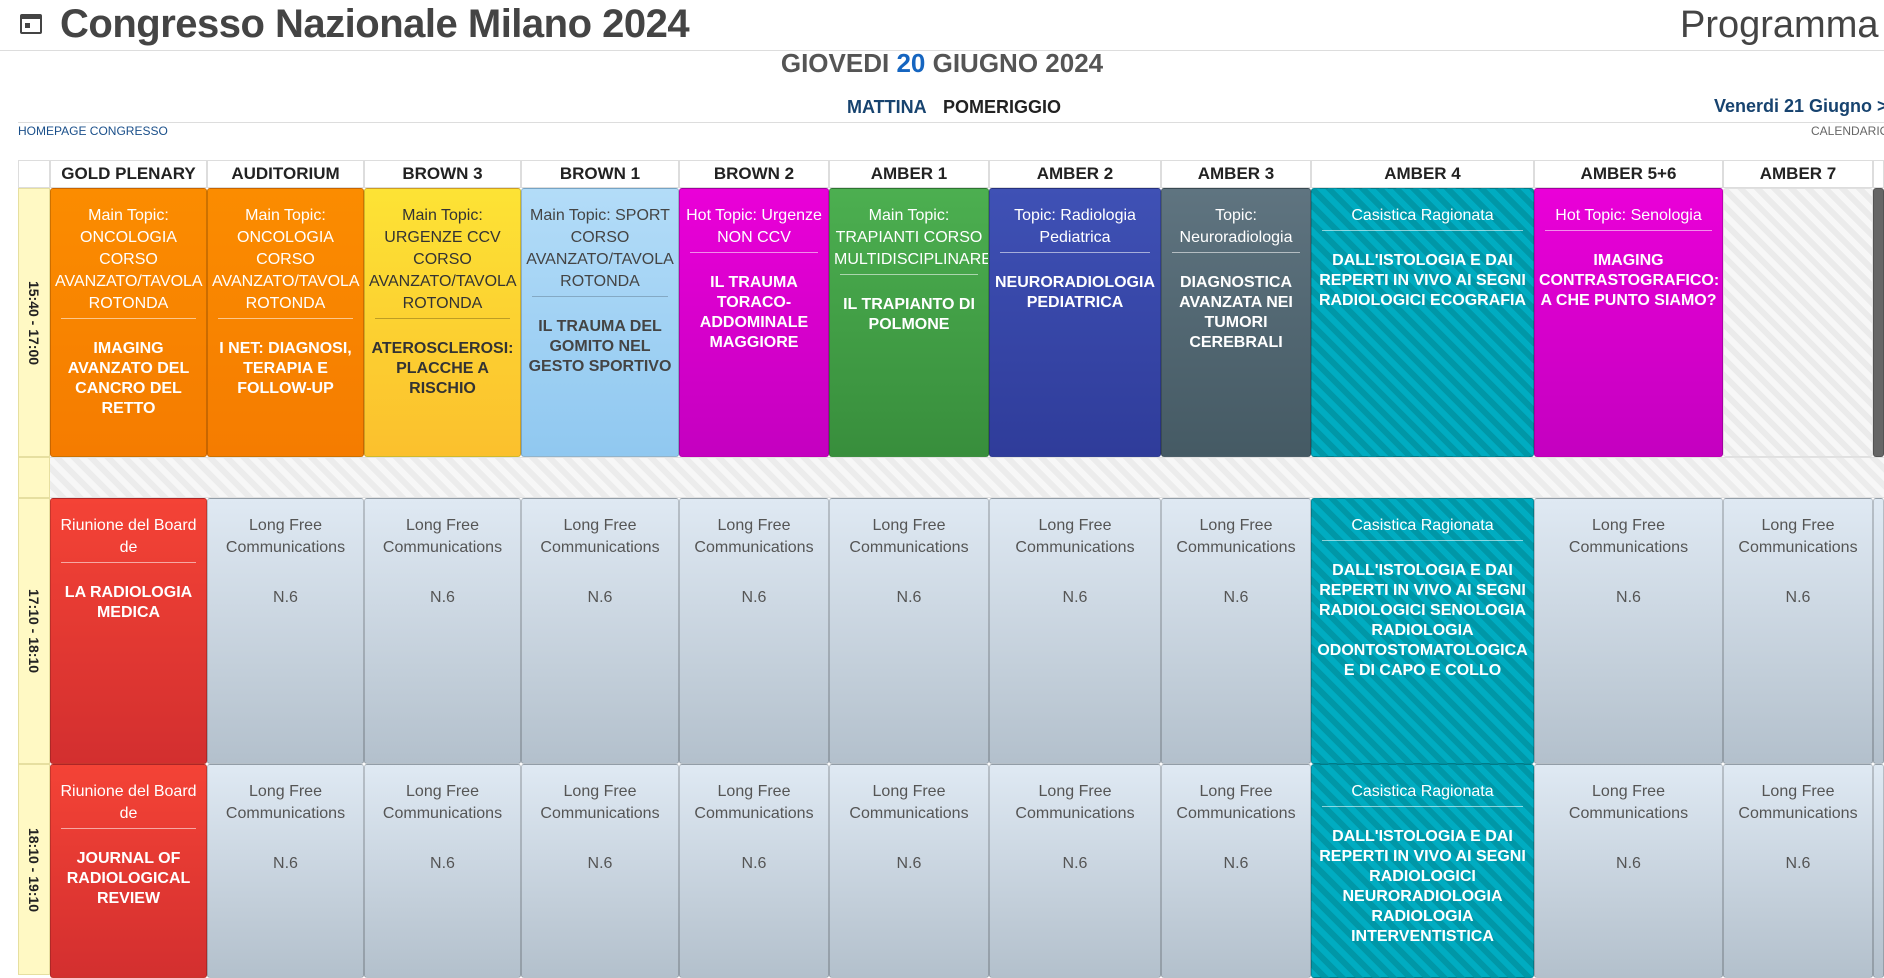  I want to click on site-title: Congresso Nazionale Milano 2024, so click(375, 24).